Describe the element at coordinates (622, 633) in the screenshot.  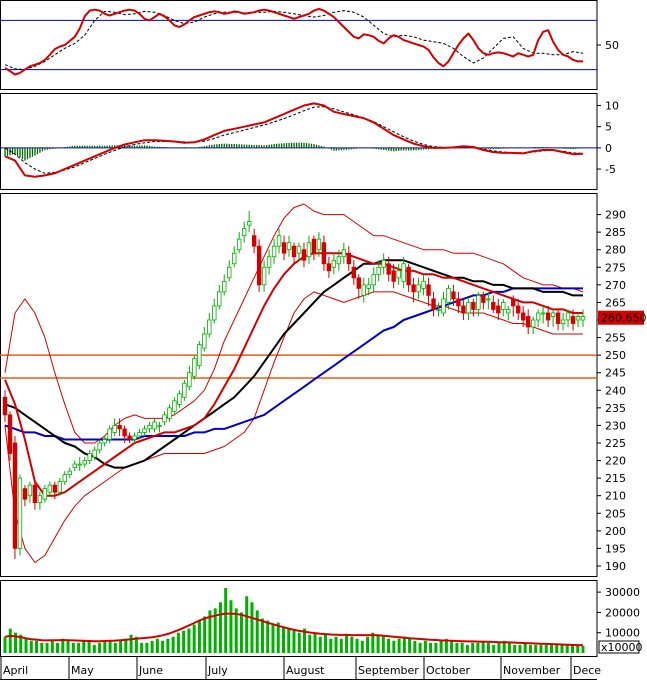
I see `volume-axis-tick-label-2: 10000` at that location.